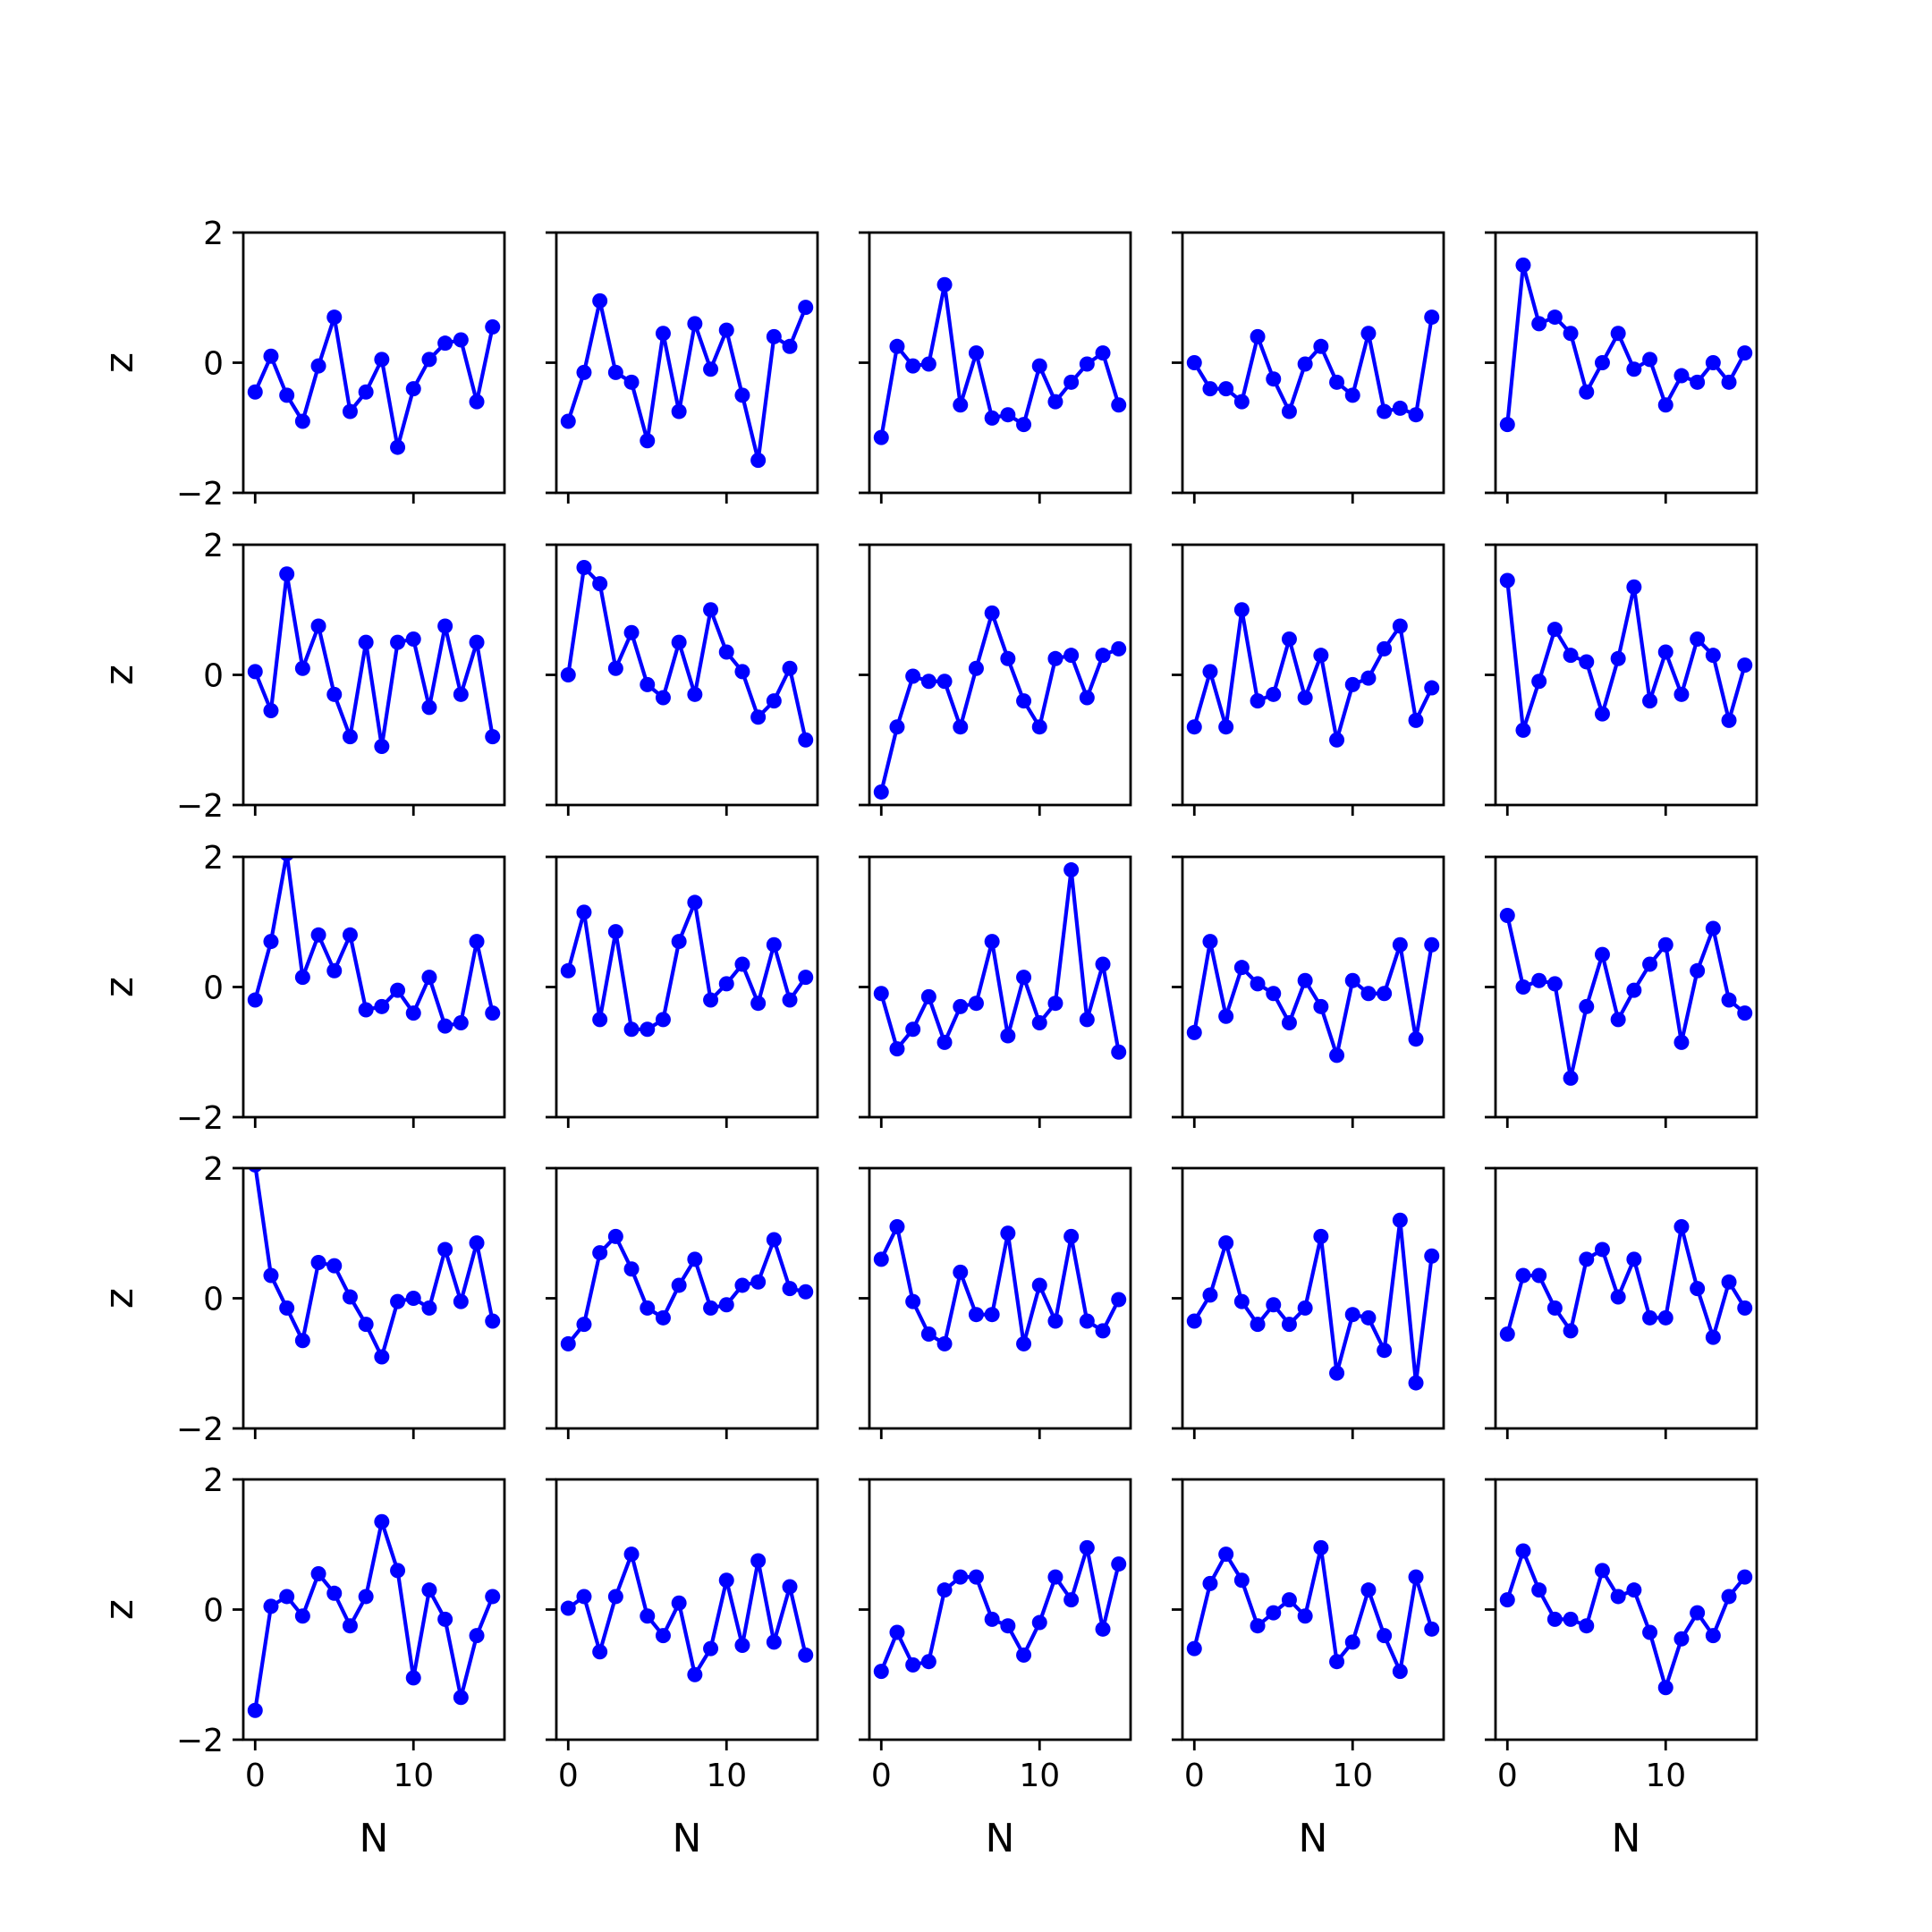 This screenshot has width=1932, height=1932. I want to click on subplot-r4c3: 0 10N, so click(1308, 1669).